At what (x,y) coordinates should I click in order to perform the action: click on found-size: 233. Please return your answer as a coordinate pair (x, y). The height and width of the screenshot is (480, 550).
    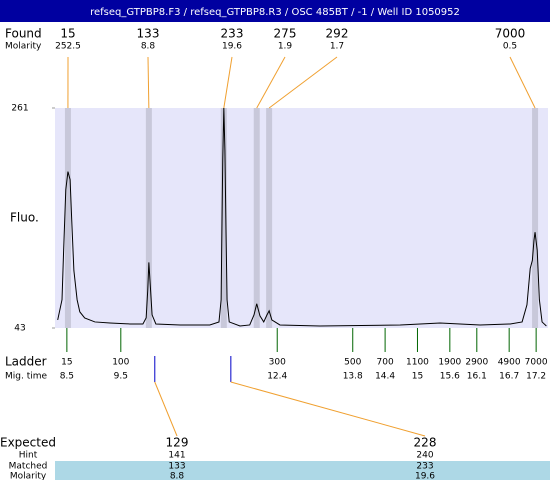
    Looking at the image, I should click on (232, 34).